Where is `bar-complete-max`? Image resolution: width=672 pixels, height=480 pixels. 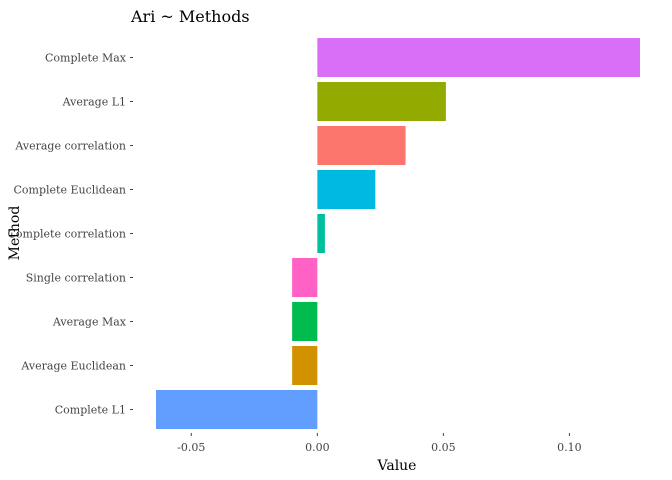 bar-complete-max is located at coordinates (478, 57).